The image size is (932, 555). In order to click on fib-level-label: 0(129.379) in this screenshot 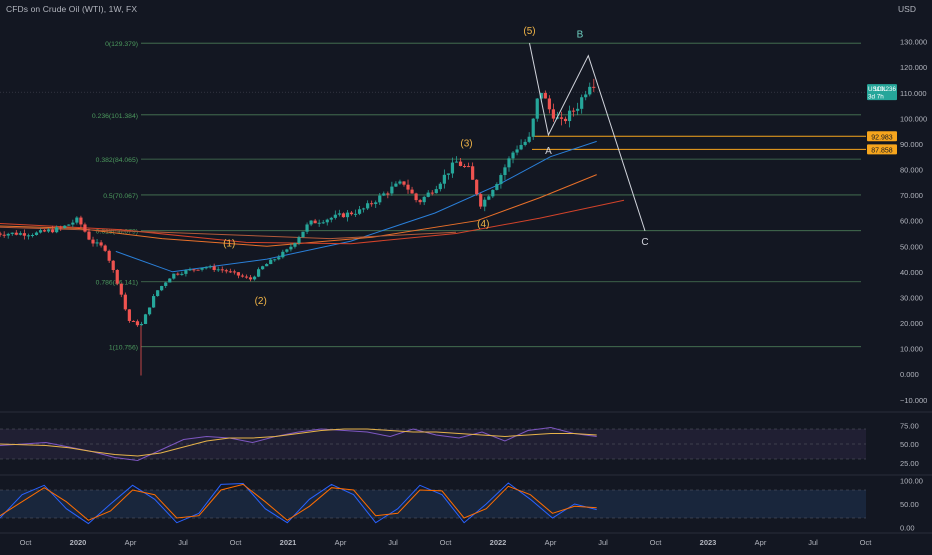, I will do `click(121, 44)`.